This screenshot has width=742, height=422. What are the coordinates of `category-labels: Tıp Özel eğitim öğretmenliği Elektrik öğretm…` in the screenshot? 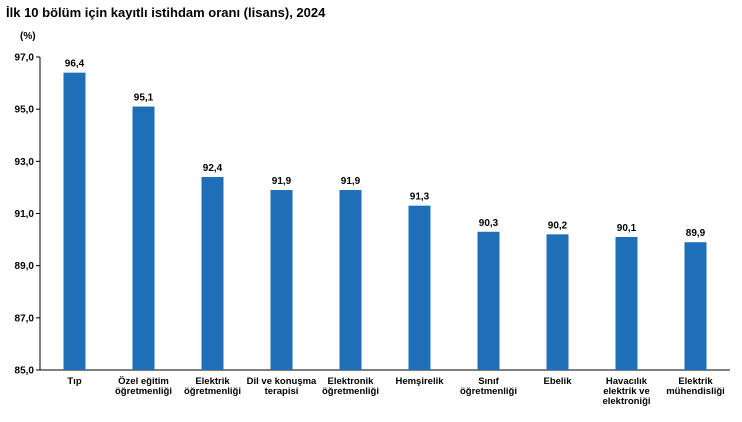 It's located at (395, 391).